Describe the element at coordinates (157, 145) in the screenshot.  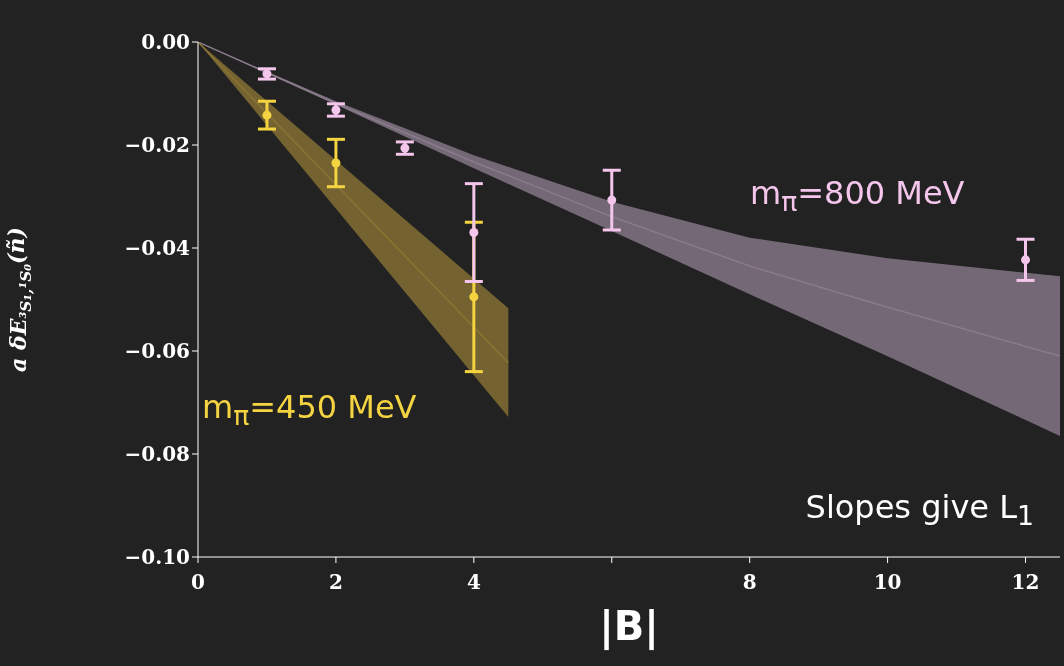
I see `y-tick-label: −0.02` at that location.